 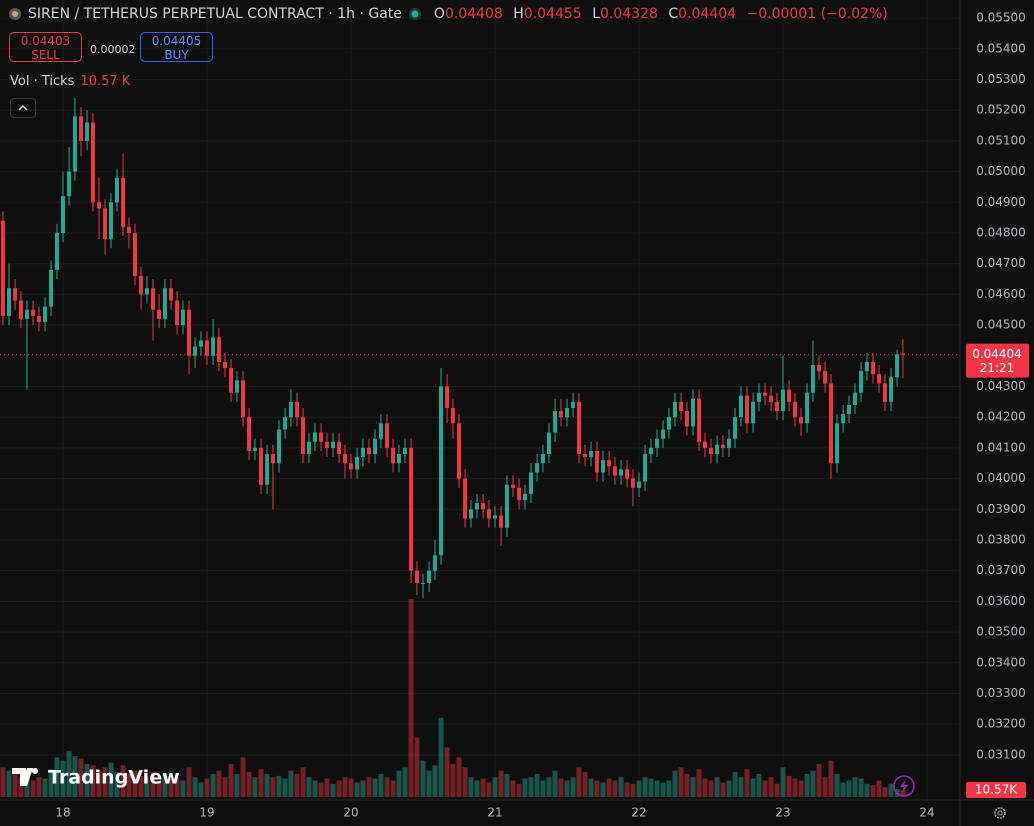 What do you see at coordinates (1001, 48) in the screenshot?
I see `y-tick-label: 0.05400` at bounding box center [1001, 48].